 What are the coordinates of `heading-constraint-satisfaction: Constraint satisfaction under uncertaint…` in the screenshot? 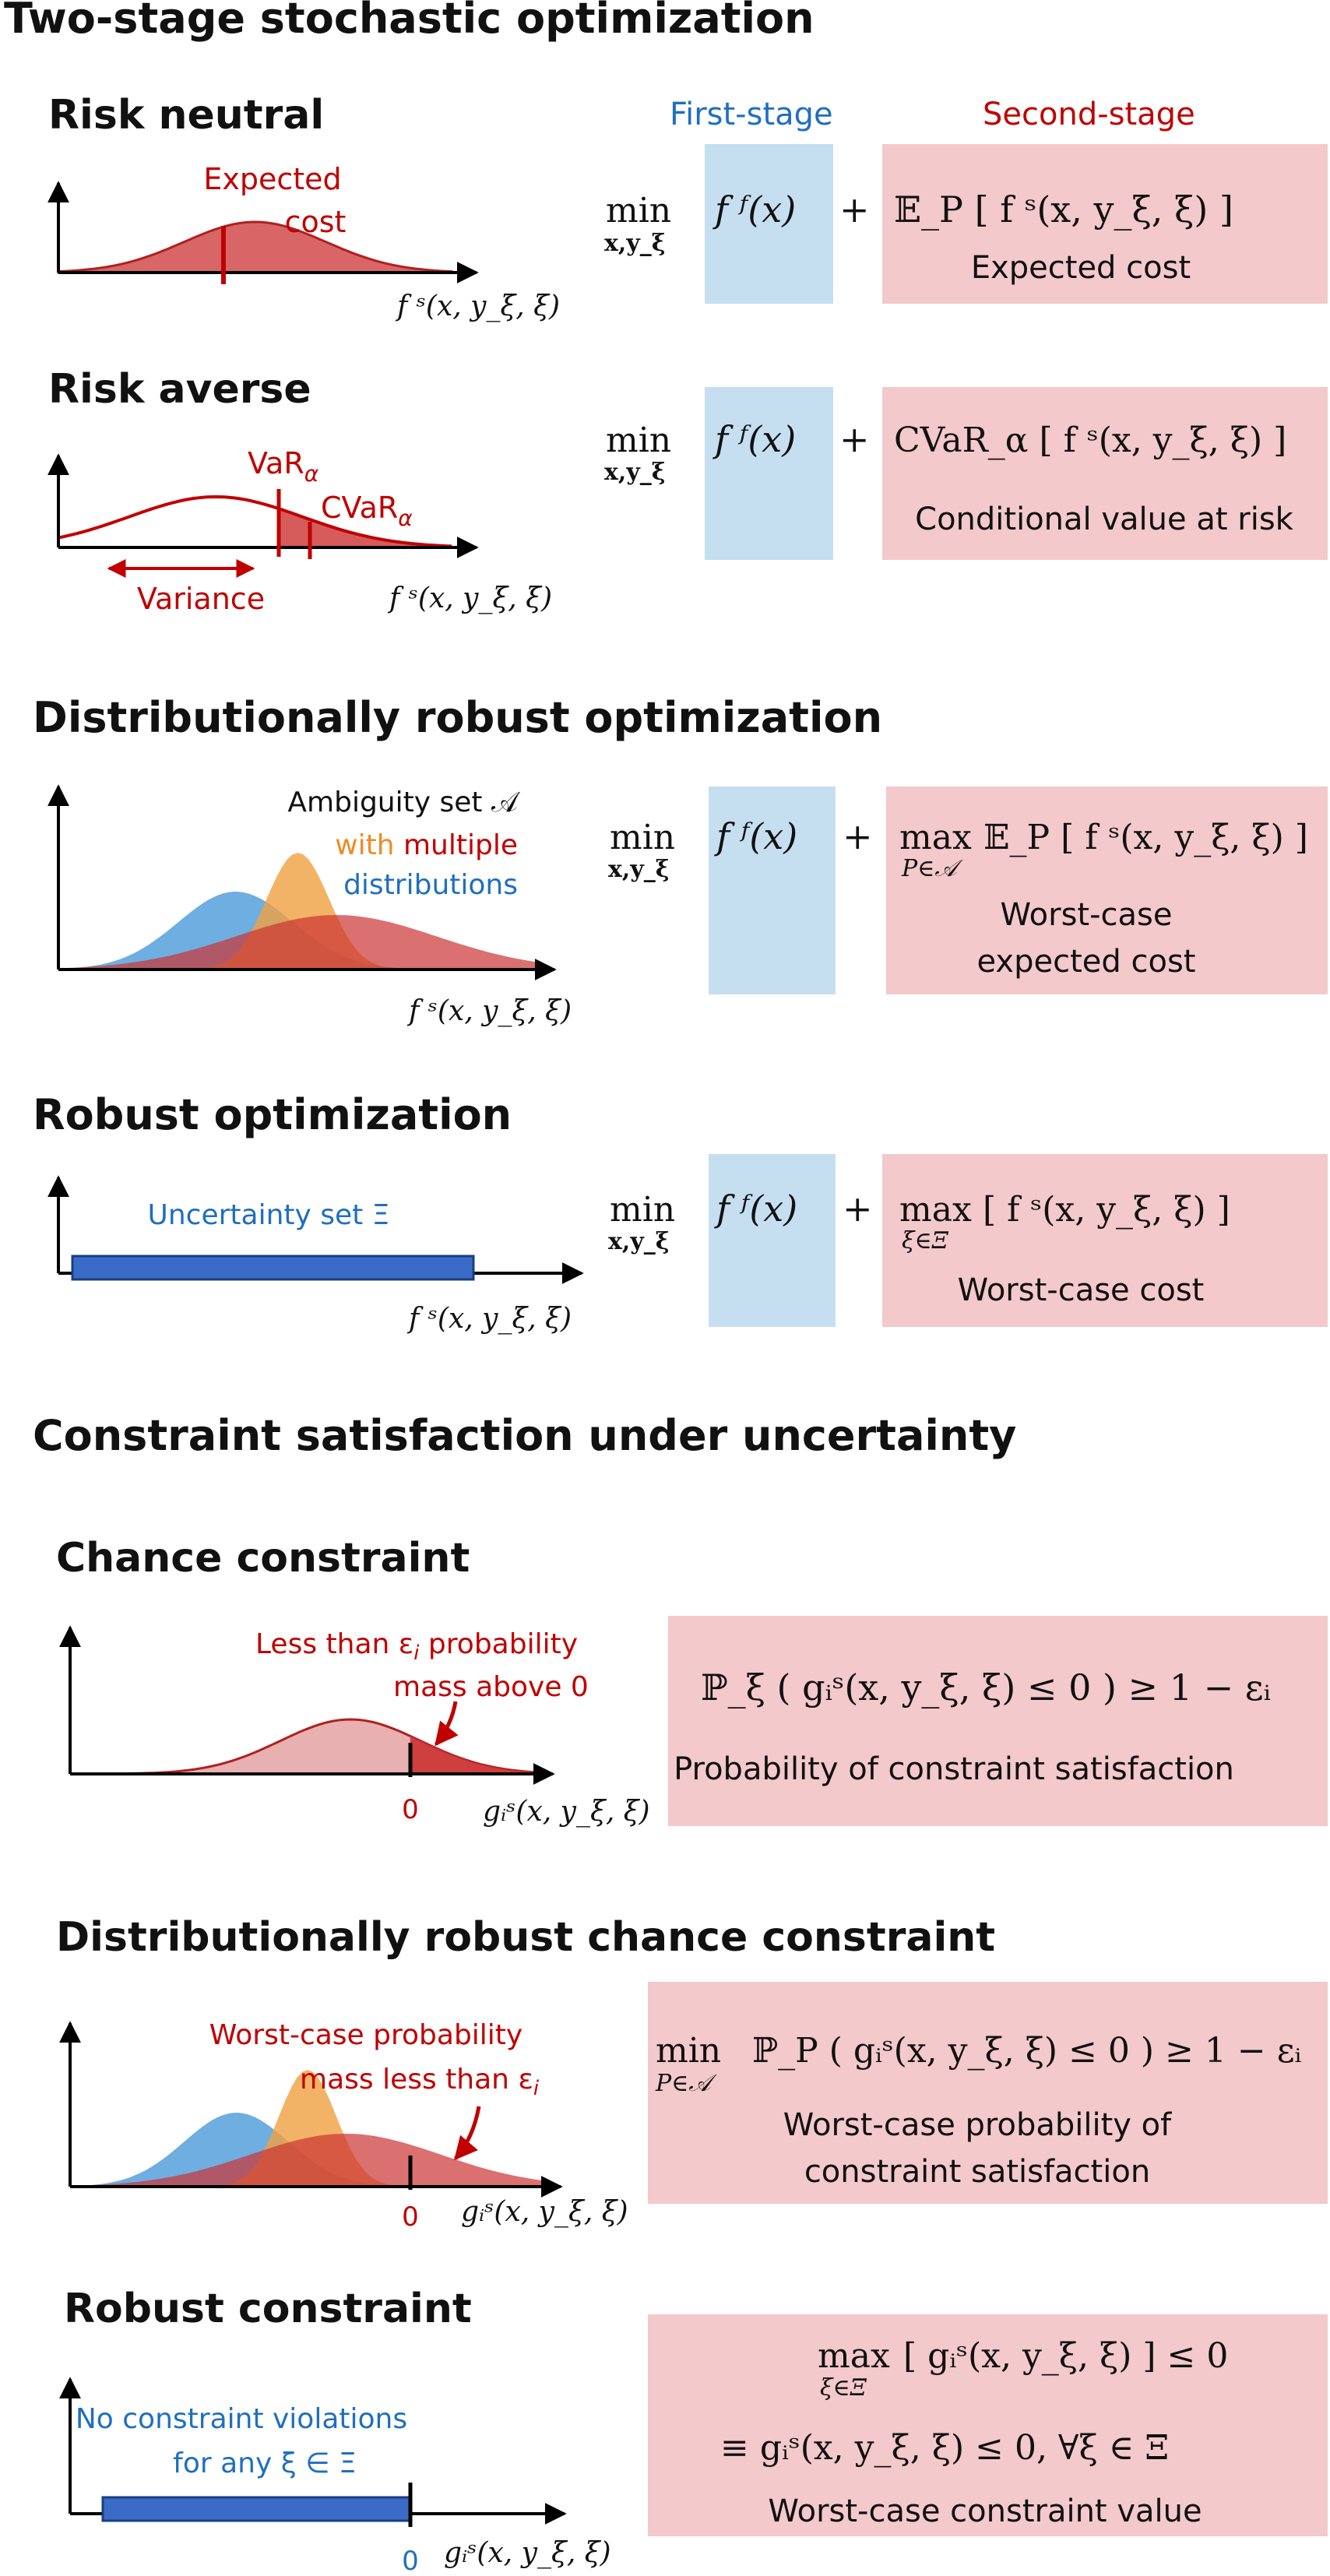 It's located at (524, 1435).